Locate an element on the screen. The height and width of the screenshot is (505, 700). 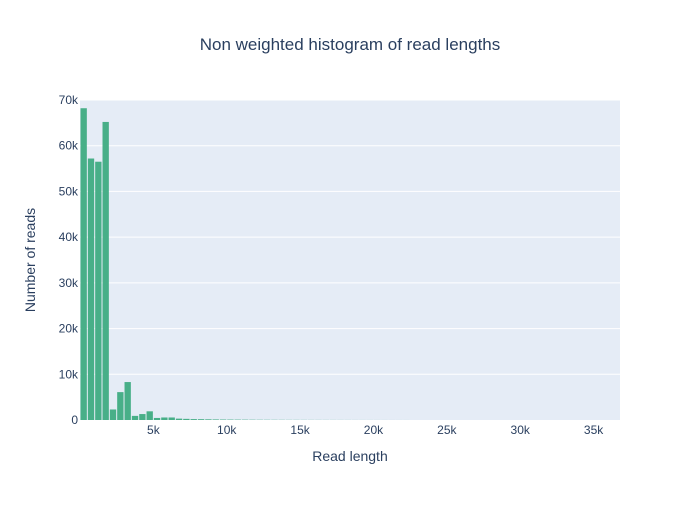
y-tick-label: 50k is located at coordinates (69, 191).